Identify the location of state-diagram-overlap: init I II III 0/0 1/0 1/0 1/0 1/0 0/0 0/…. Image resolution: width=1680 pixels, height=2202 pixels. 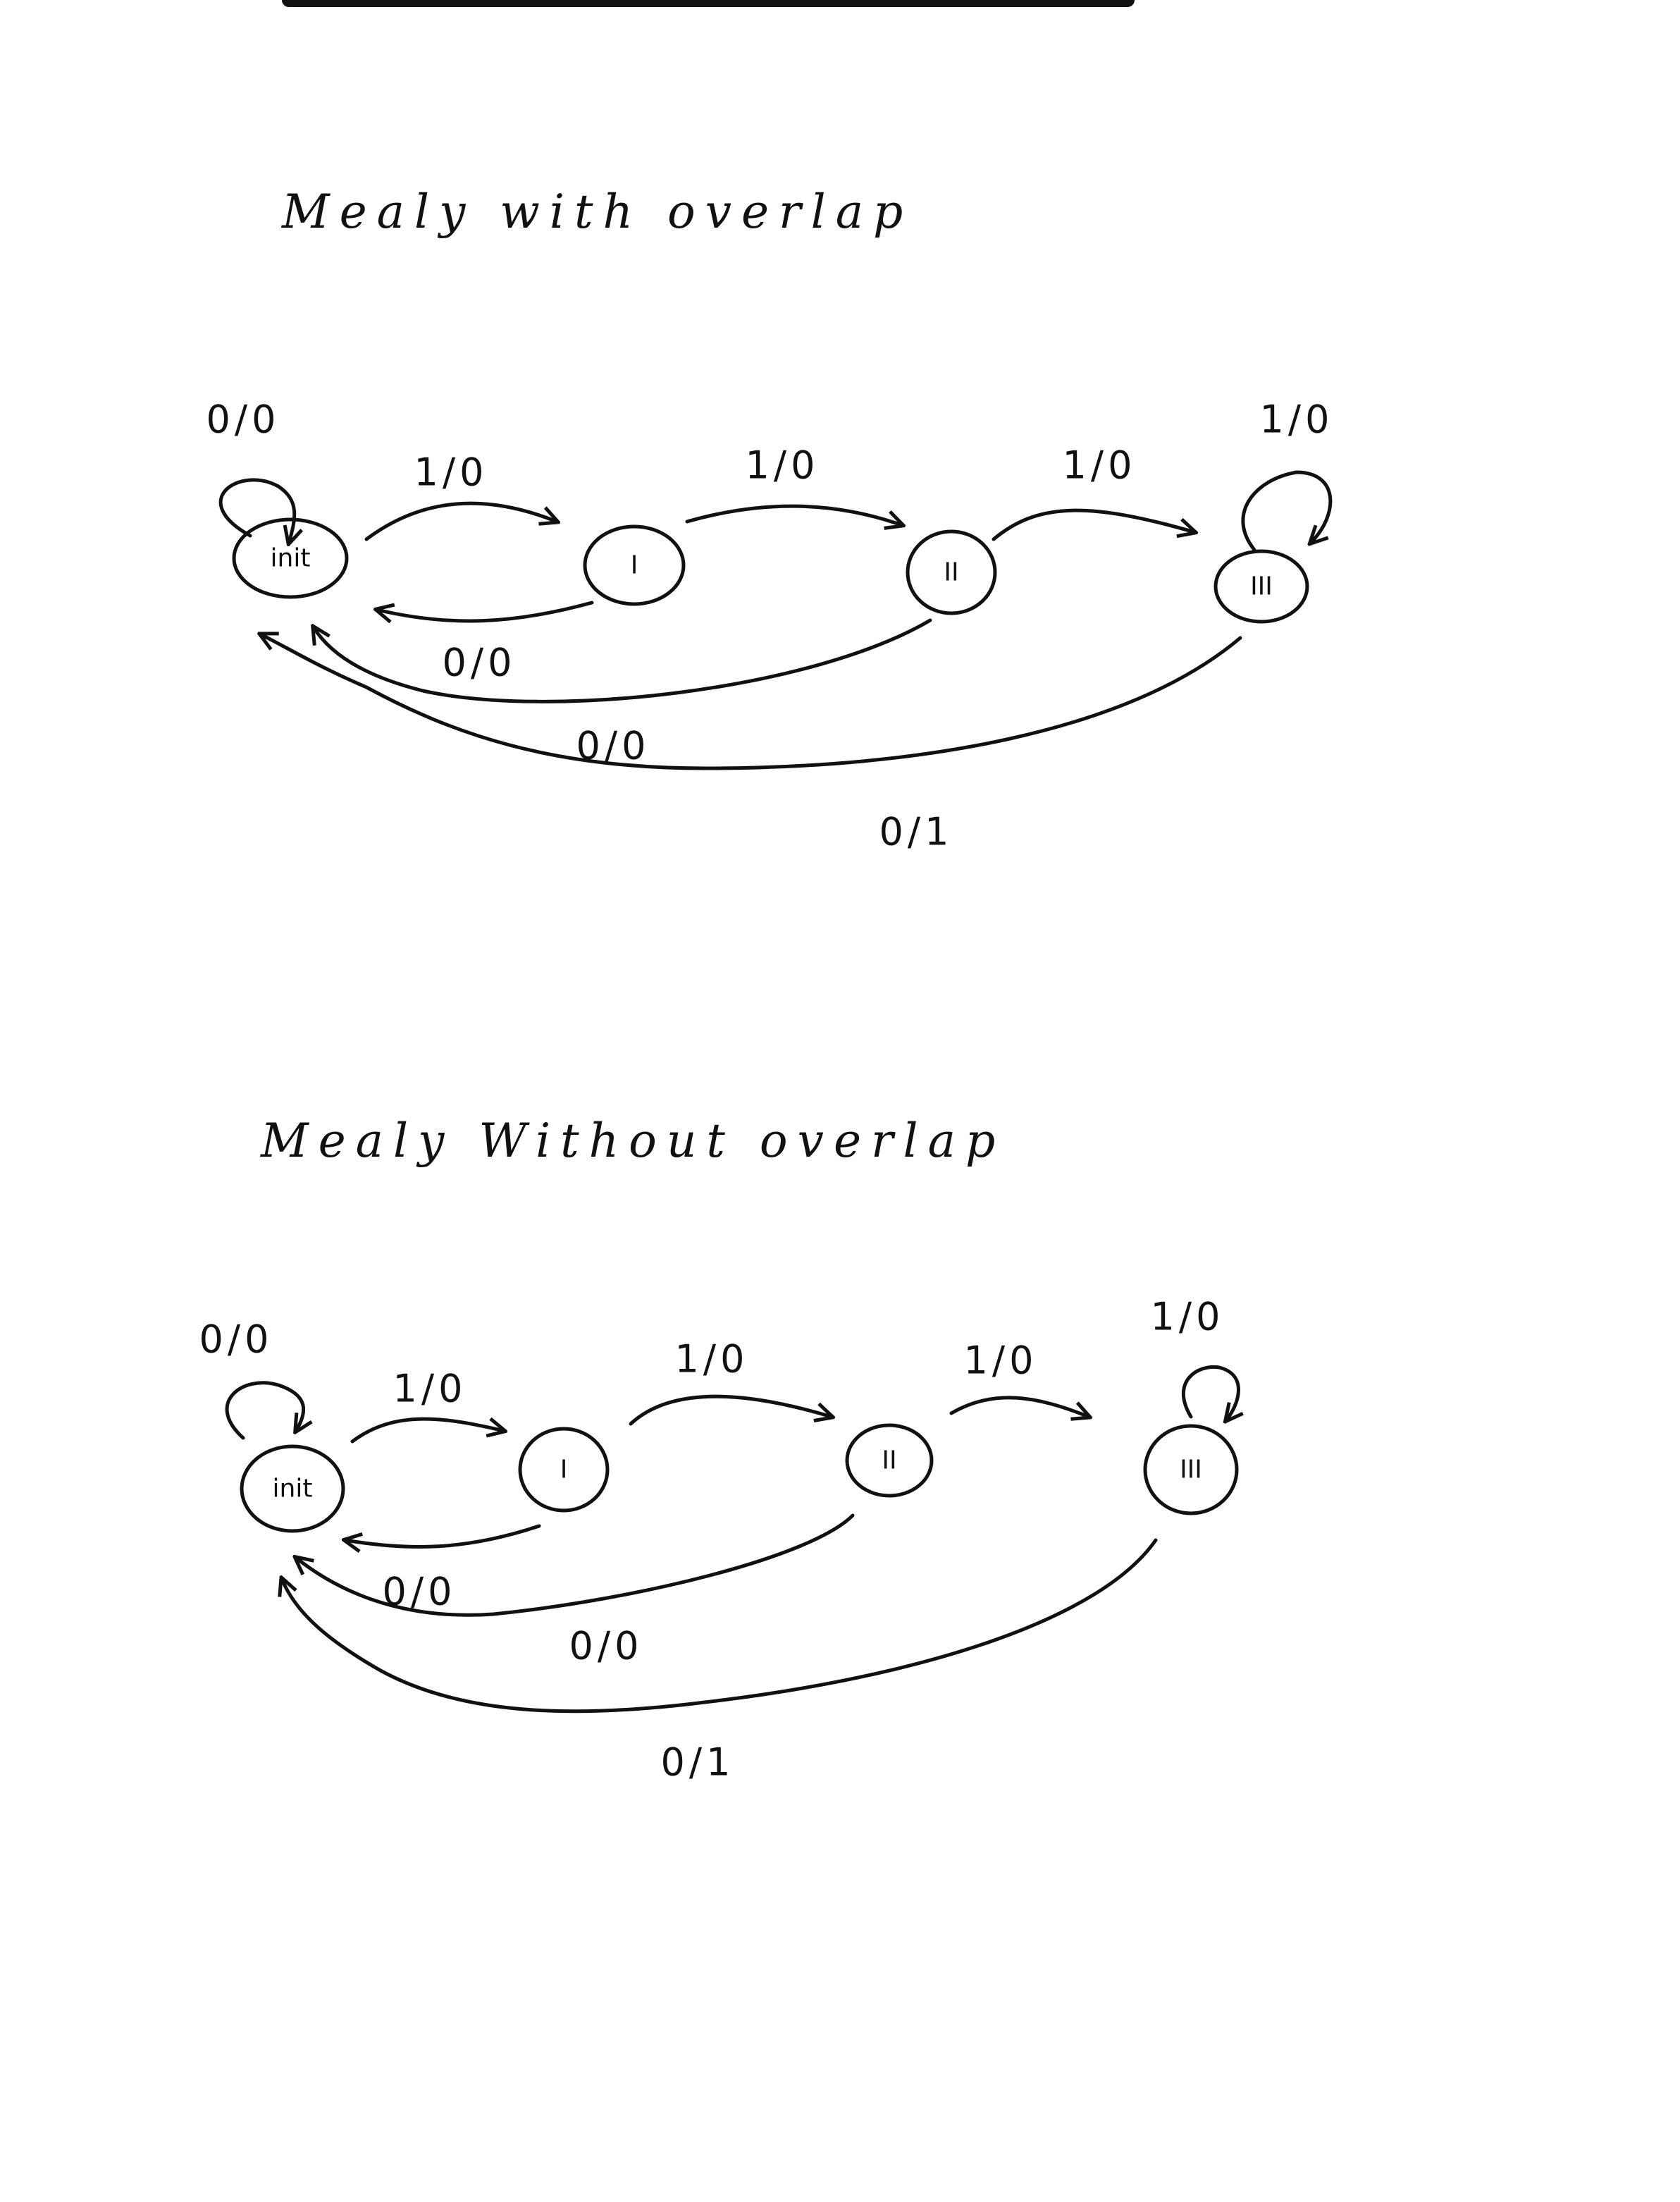
(770, 626).